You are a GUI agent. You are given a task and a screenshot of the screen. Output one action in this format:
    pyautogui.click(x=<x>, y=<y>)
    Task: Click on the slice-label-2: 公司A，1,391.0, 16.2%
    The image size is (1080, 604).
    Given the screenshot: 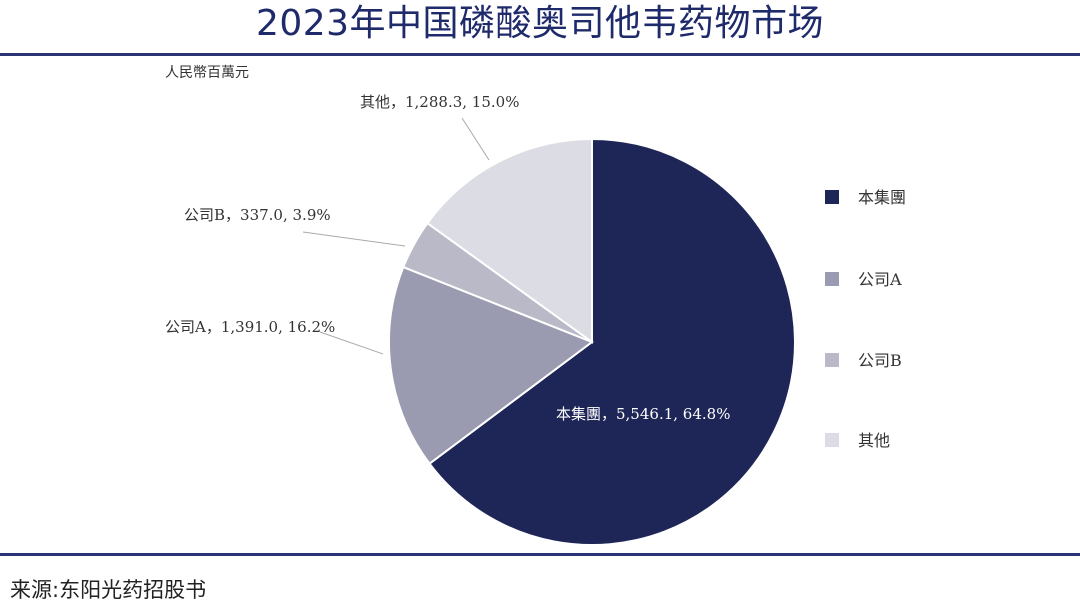 What is the action you would take?
    pyautogui.click(x=250, y=327)
    